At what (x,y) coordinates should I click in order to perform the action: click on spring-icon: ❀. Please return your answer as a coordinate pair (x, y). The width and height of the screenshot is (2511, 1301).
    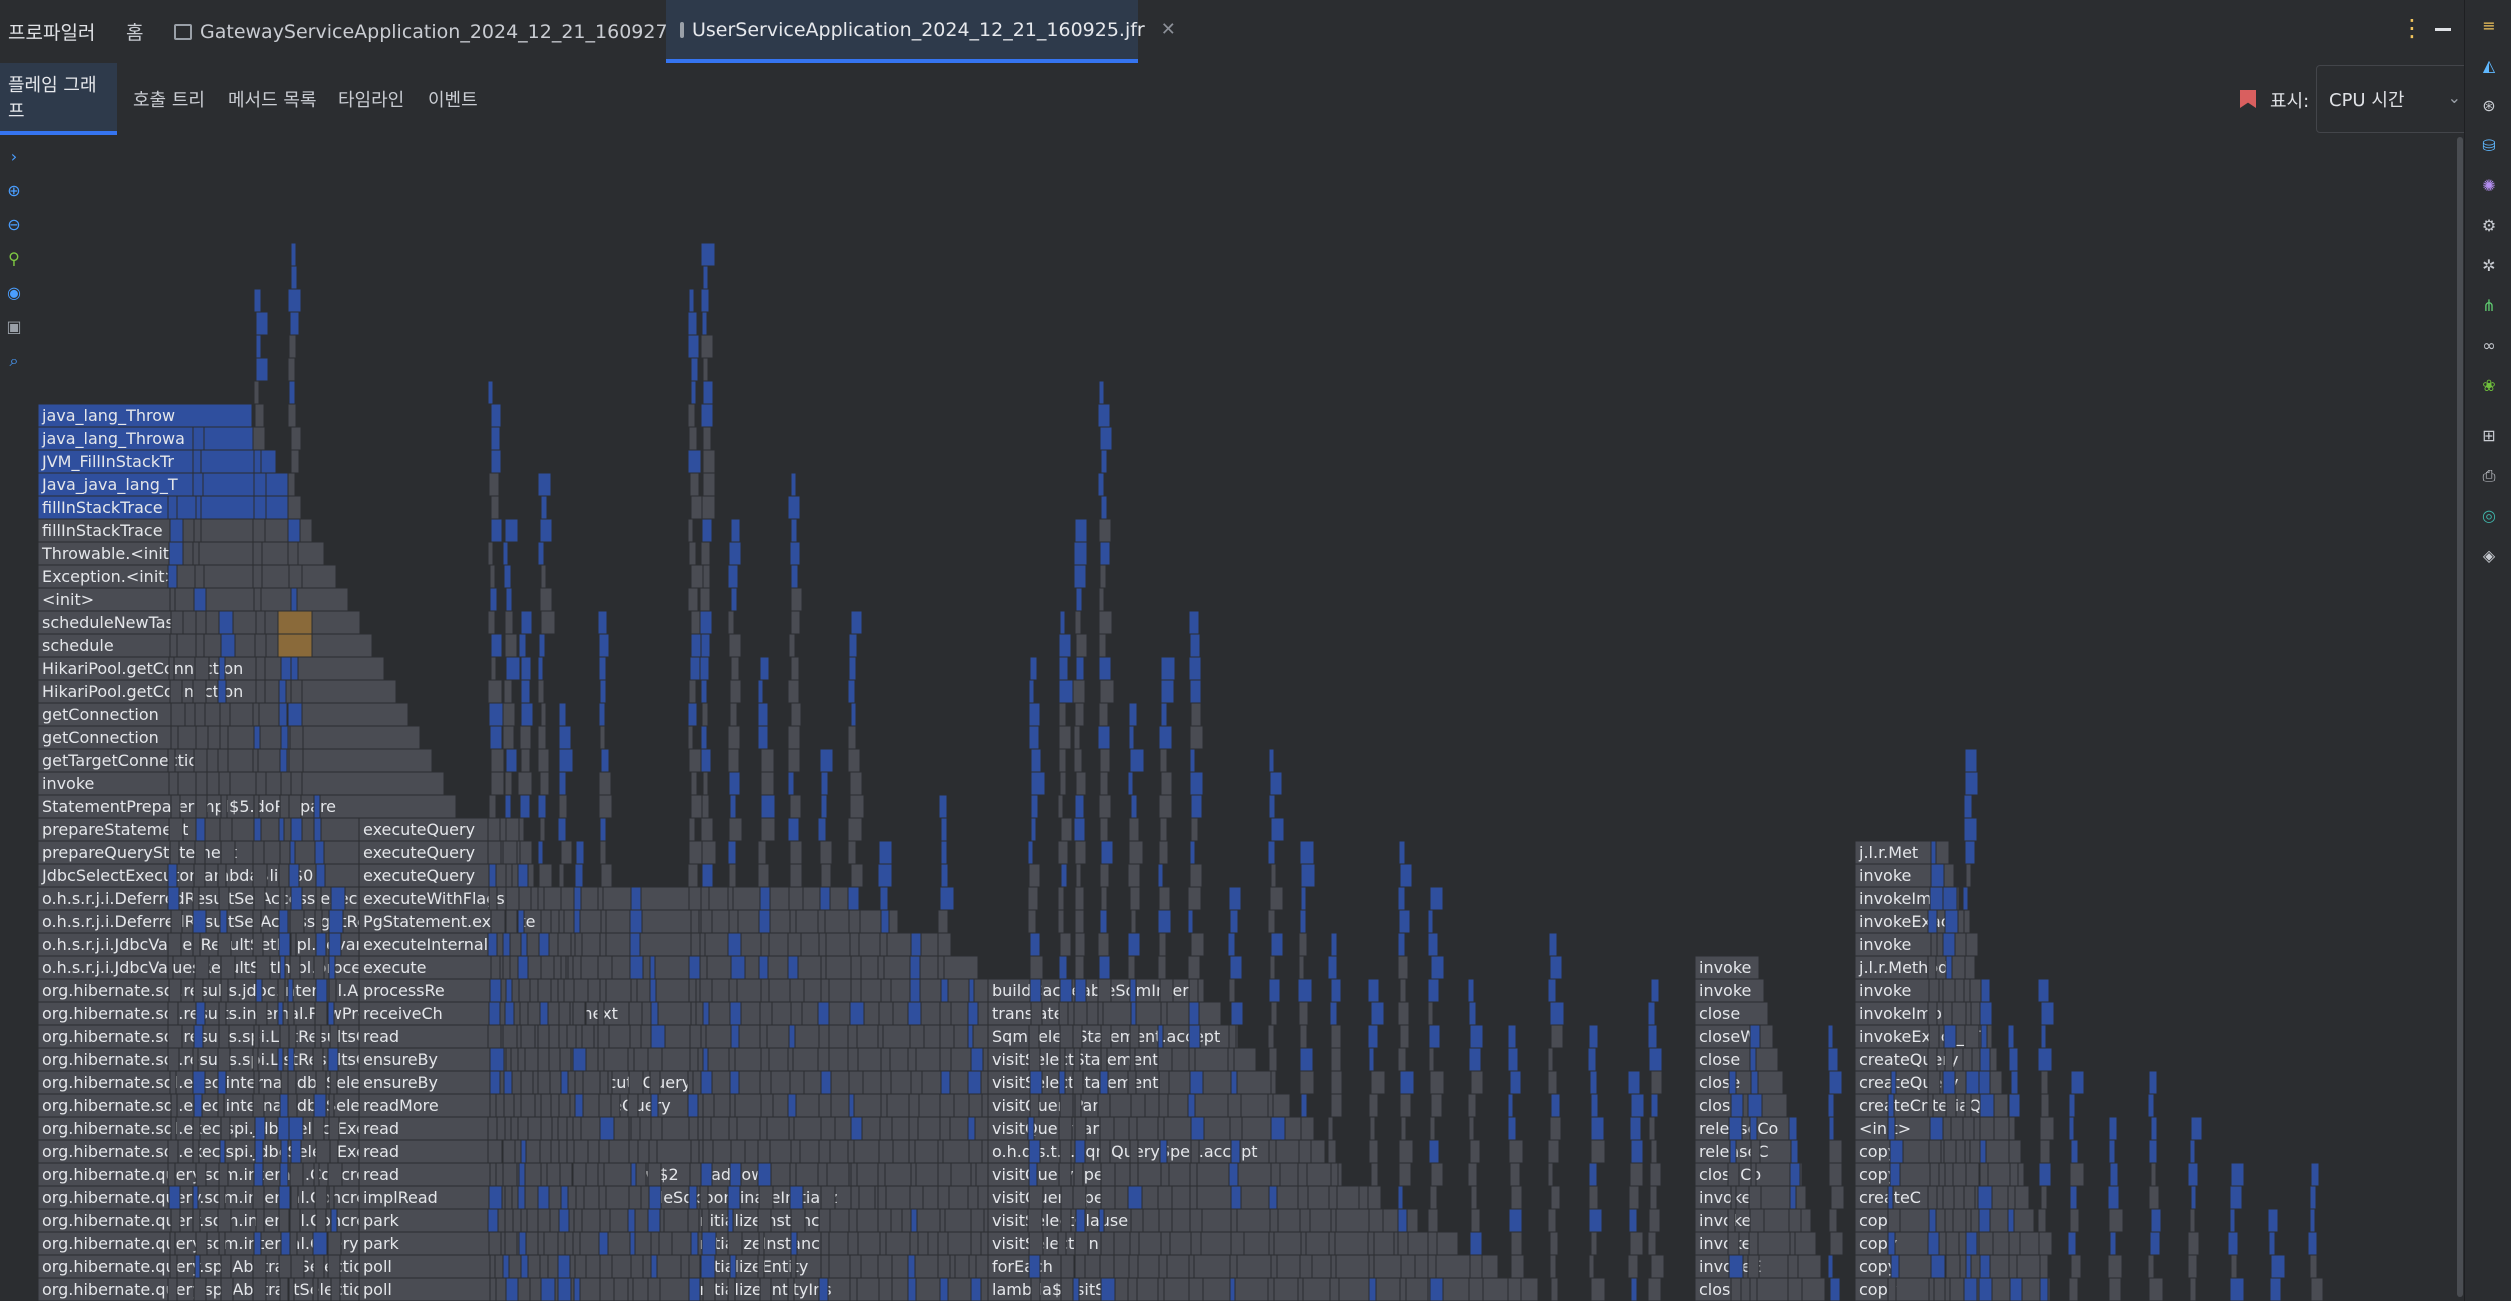
    Looking at the image, I should click on (2489, 385).